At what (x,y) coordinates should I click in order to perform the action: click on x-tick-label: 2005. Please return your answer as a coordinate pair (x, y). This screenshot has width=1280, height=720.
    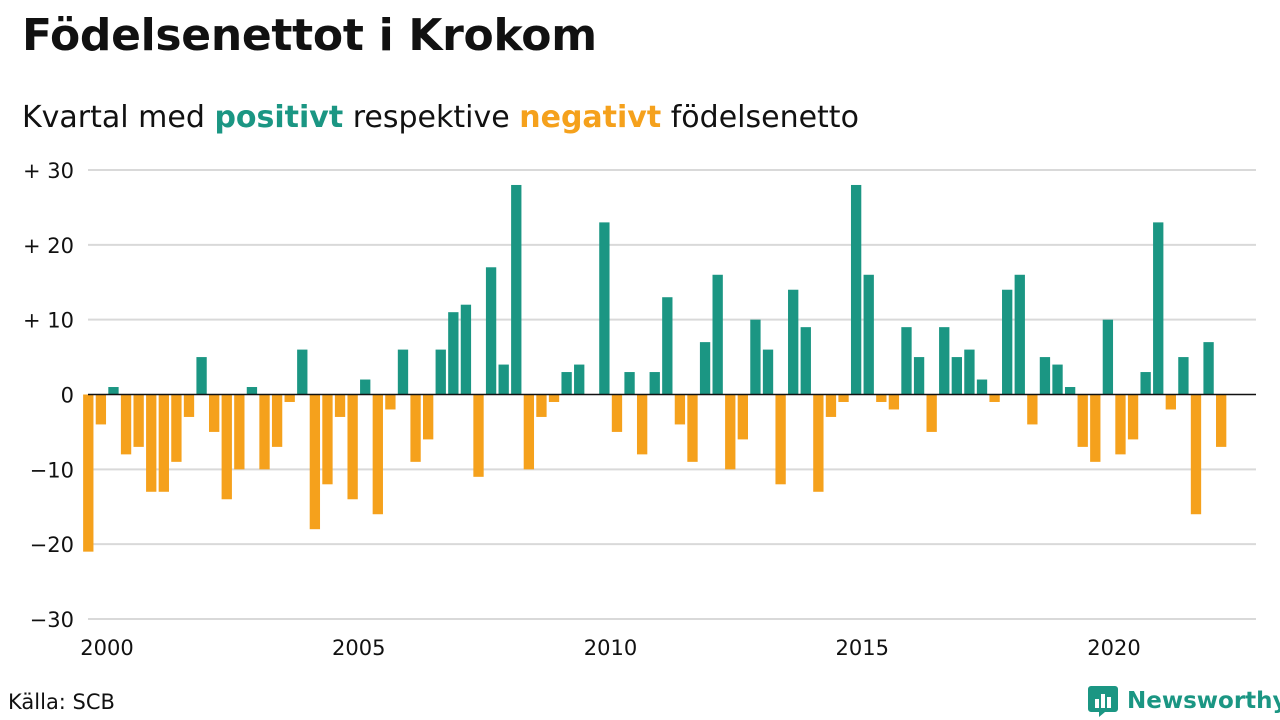
    Looking at the image, I should click on (358, 648).